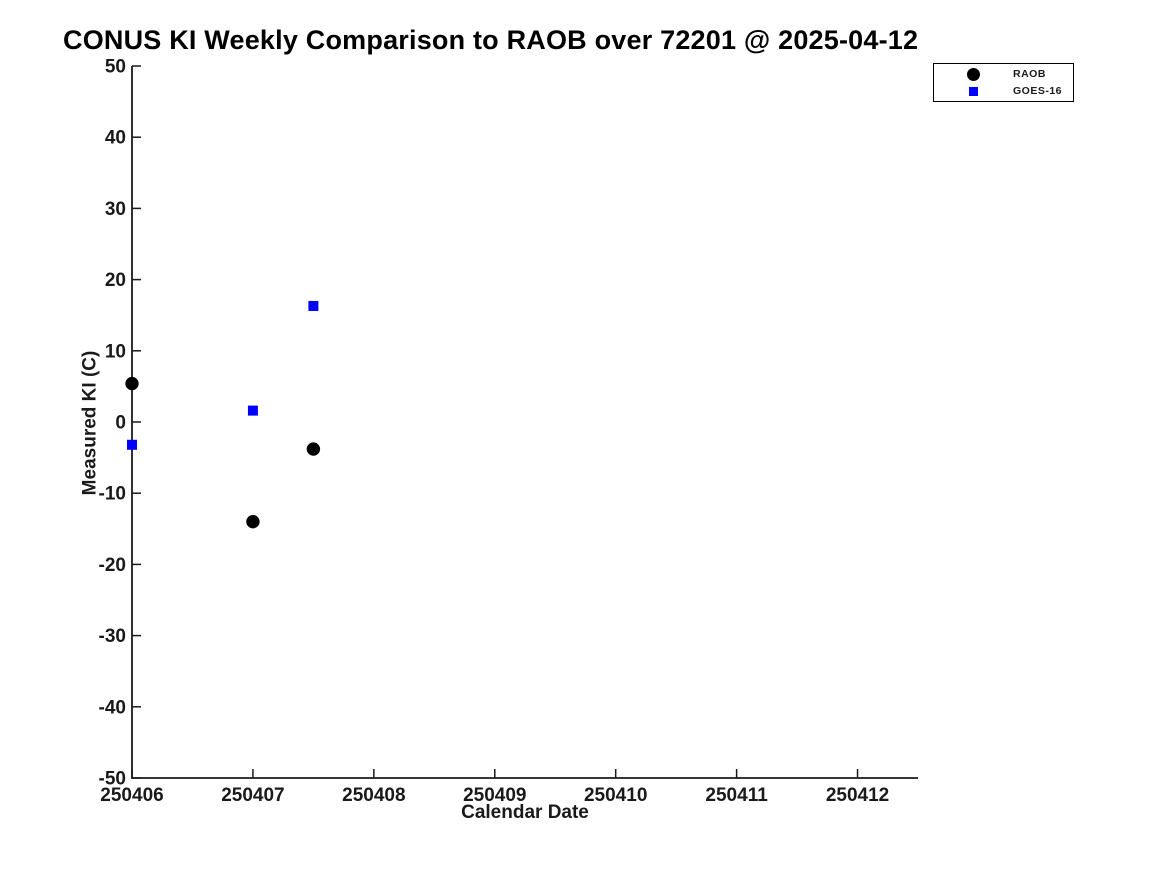 This screenshot has height=875, width=1167. What do you see at coordinates (1003, 82) in the screenshot?
I see `legend: RAOB GOES-16` at bounding box center [1003, 82].